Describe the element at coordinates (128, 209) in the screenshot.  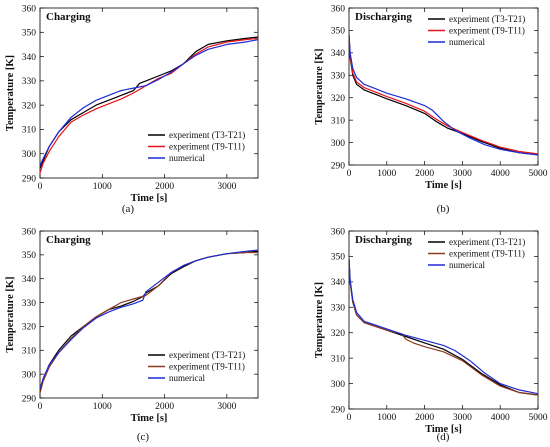
I see `panel-caption: (a)` at that location.